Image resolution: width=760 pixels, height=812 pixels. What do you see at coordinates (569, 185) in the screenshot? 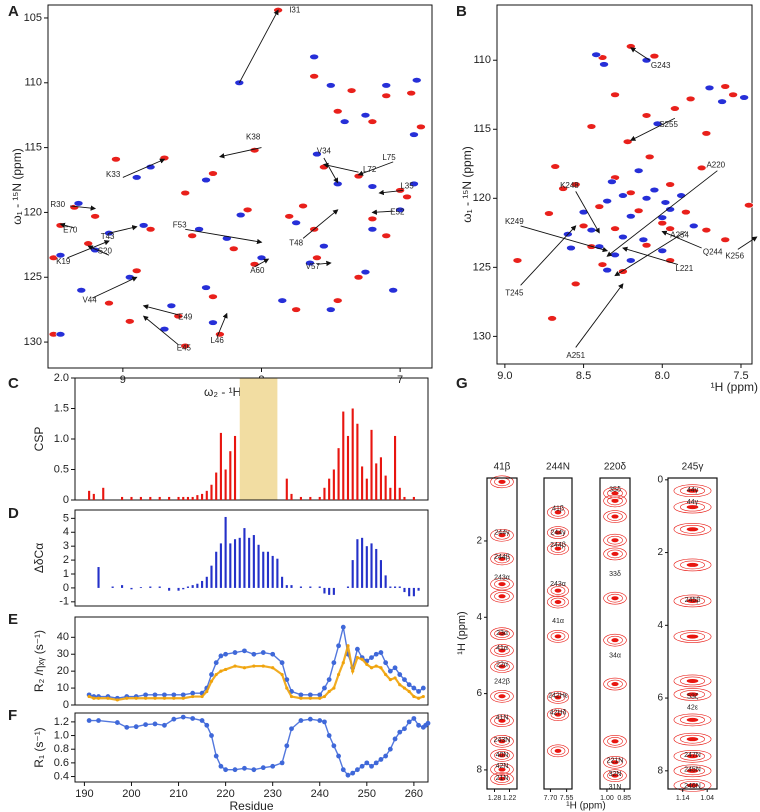
I see `peak-label: K248` at bounding box center [569, 185].